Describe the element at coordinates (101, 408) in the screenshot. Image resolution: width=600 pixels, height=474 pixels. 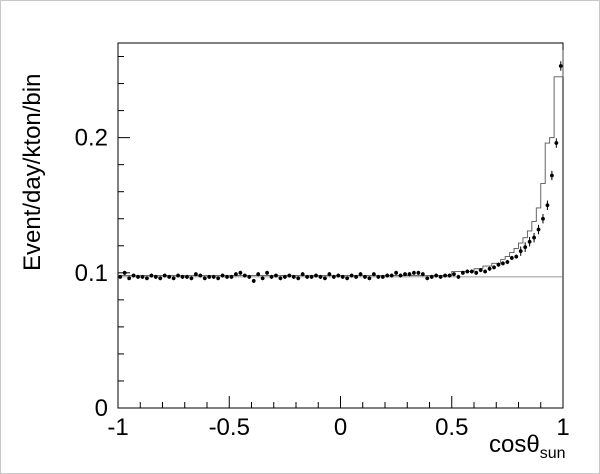
I see `y-tick-label: 0` at that location.